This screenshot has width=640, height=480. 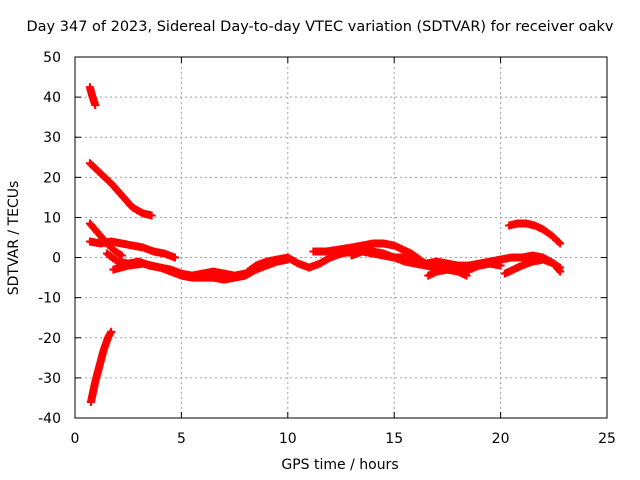 I want to click on y-tick-label: 30, so click(x=52, y=138).